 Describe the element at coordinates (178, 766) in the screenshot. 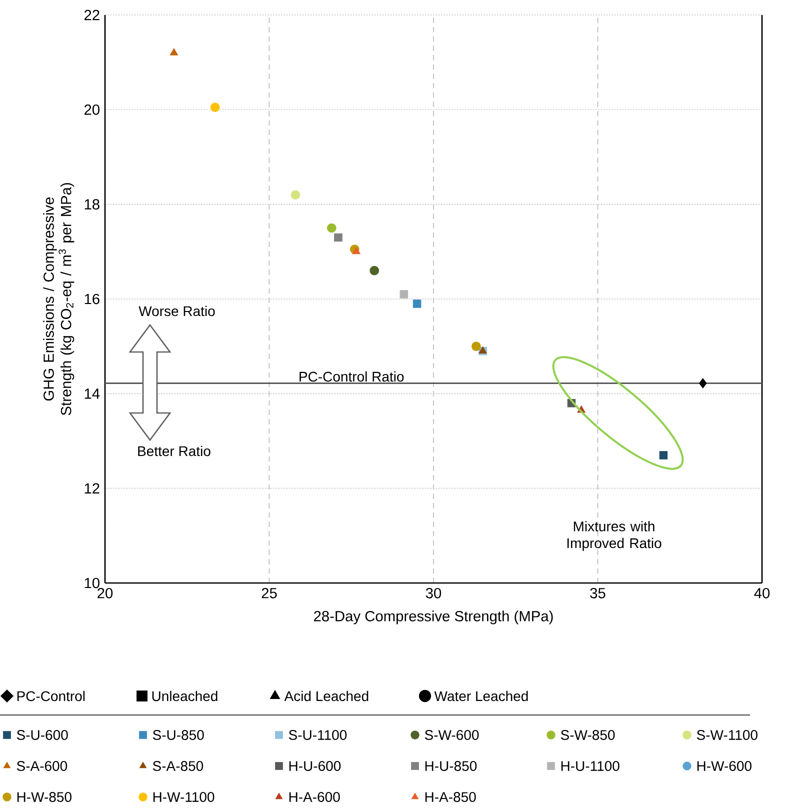

I see `legend-label: S-A-850` at that location.